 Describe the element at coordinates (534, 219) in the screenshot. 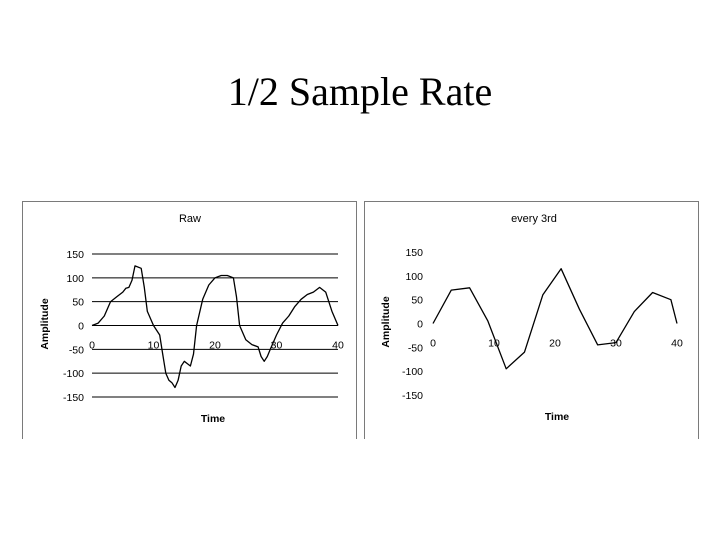

I see `chart-title: every 3rd` at that location.